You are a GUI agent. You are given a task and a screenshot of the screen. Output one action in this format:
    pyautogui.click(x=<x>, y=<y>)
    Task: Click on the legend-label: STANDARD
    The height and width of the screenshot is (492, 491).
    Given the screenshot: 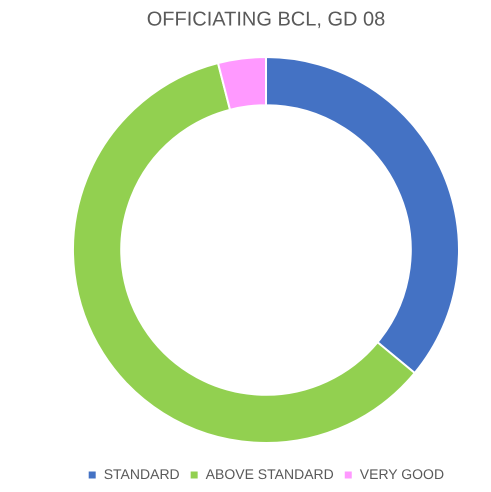 What is the action you would take?
    pyautogui.click(x=142, y=474)
    